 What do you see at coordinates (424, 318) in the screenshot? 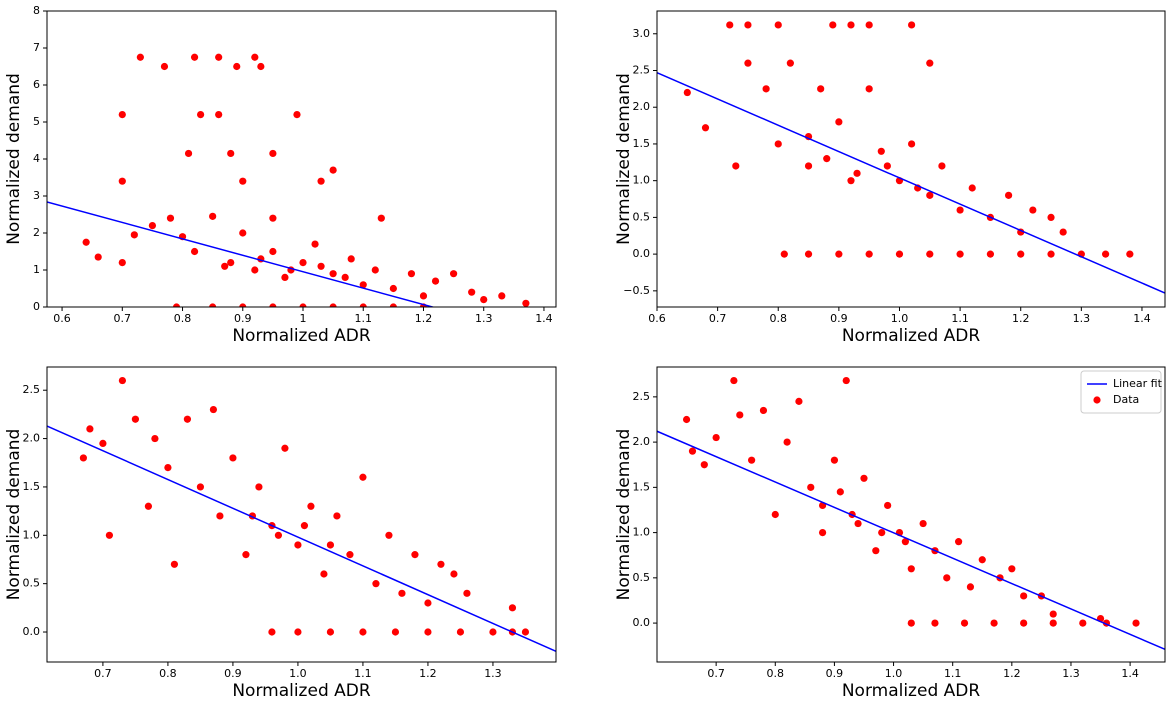
I see `x-tick-label: 1.2` at bounding box center [424, 318].